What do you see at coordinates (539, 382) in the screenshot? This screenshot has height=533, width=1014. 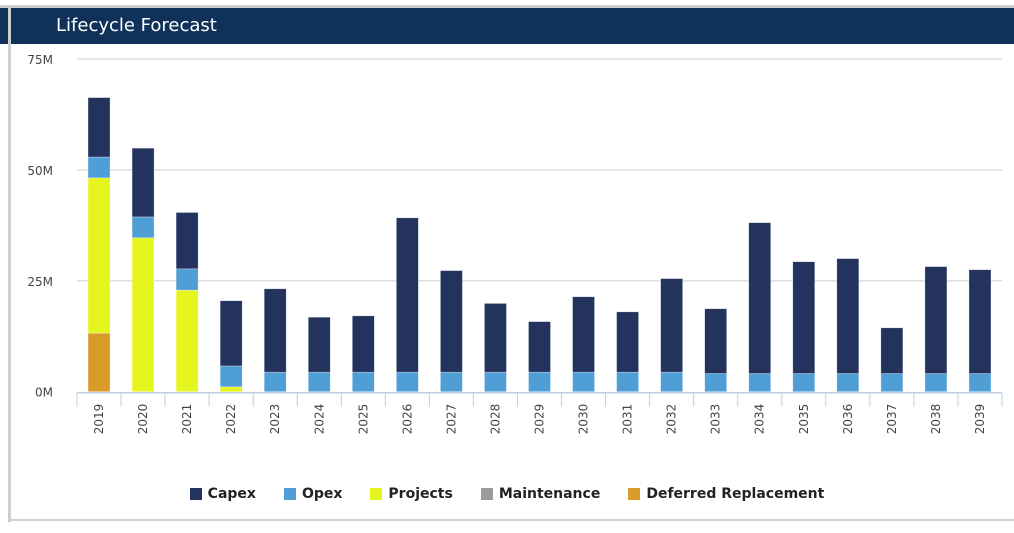 I see `bar-segment-opex-2029` at bounding box center [539, 382].